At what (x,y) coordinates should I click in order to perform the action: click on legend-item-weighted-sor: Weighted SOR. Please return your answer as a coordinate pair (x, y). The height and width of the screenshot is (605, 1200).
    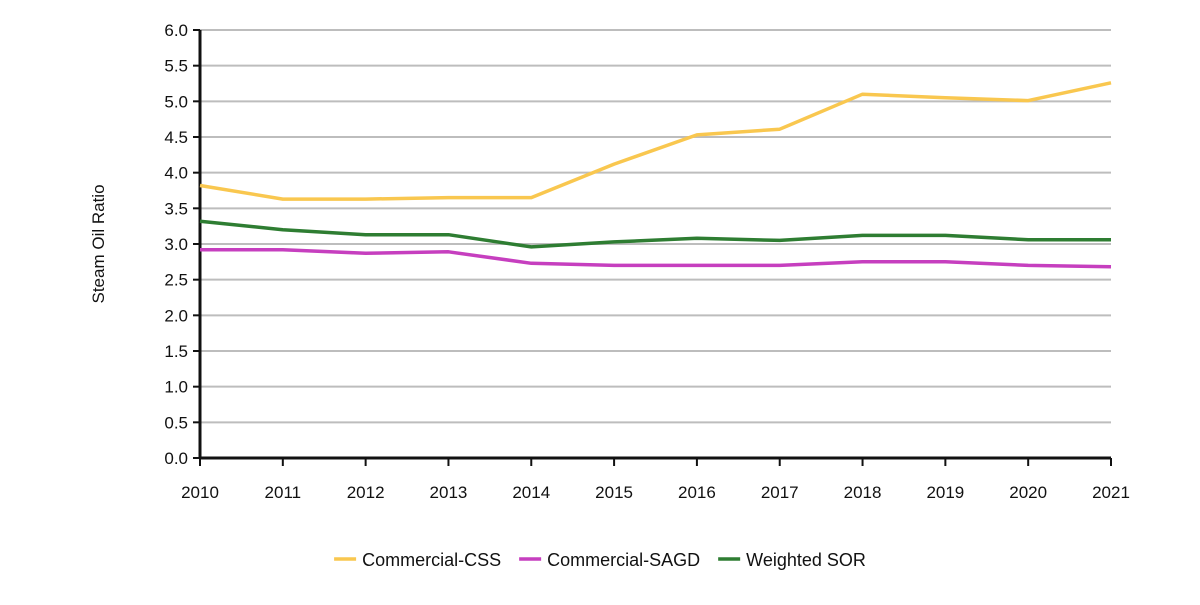
    Looking at the image, I should click on (792, 560).